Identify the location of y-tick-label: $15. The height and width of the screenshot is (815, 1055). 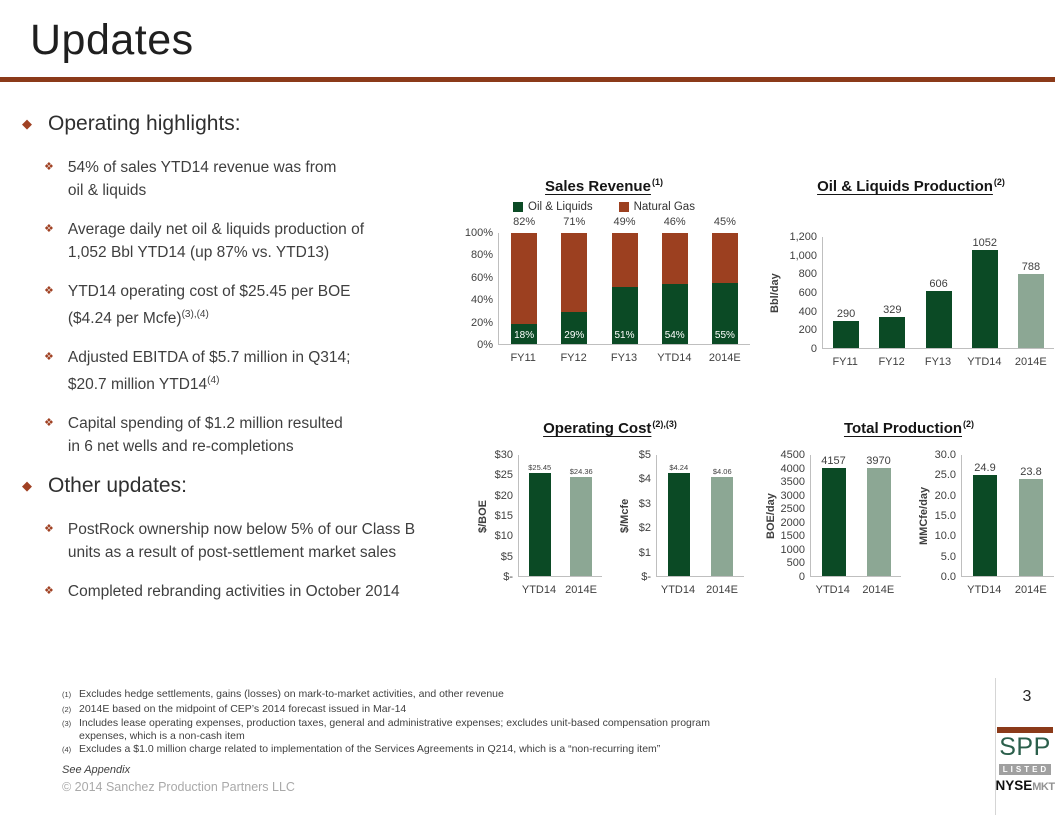
(503, 516).